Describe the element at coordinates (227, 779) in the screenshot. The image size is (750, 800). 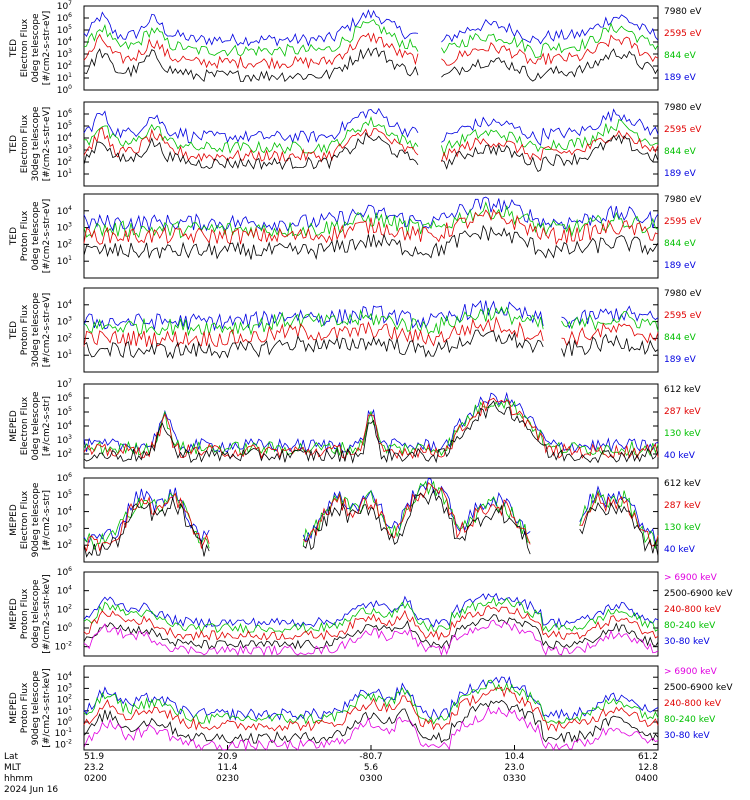
I see `x-tick-label-hhmm: 0230` at that location.